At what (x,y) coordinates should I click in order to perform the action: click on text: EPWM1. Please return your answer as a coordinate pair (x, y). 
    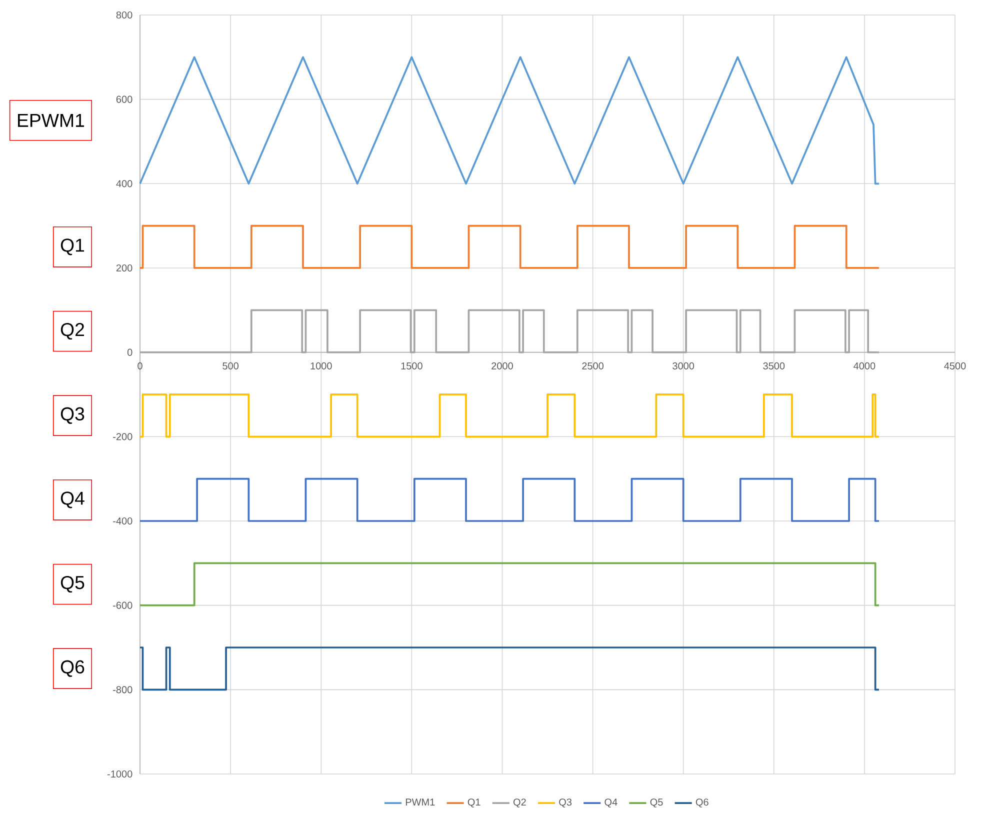
    Looking at the image, I should click on (51, 120).